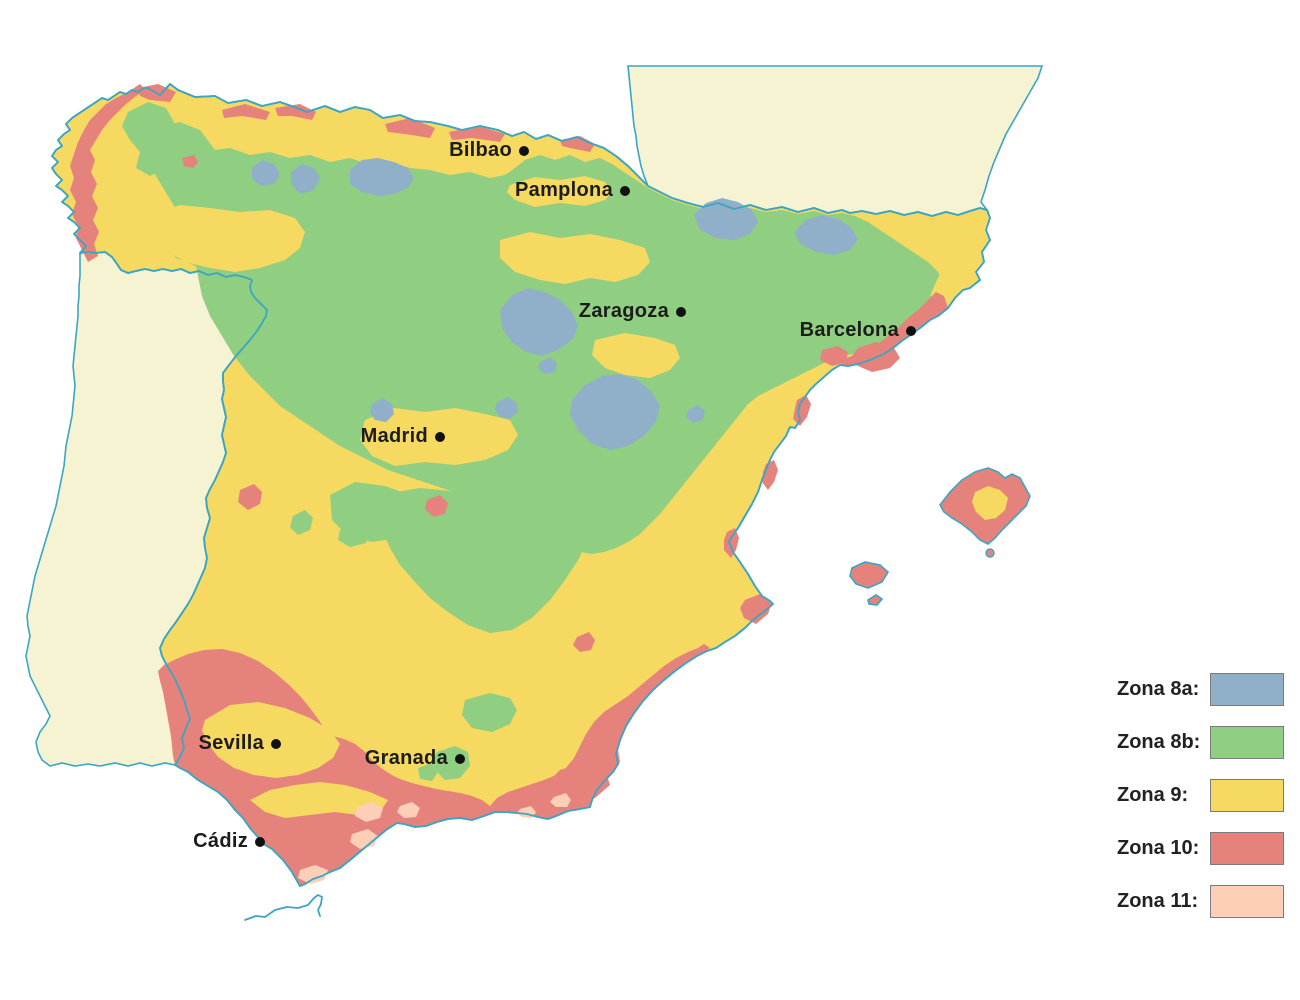  What do you see at coordinates (1153, 794) in the screenshot?
I see `legend-label: Zona 9:` at bounding box center [1153, 794].